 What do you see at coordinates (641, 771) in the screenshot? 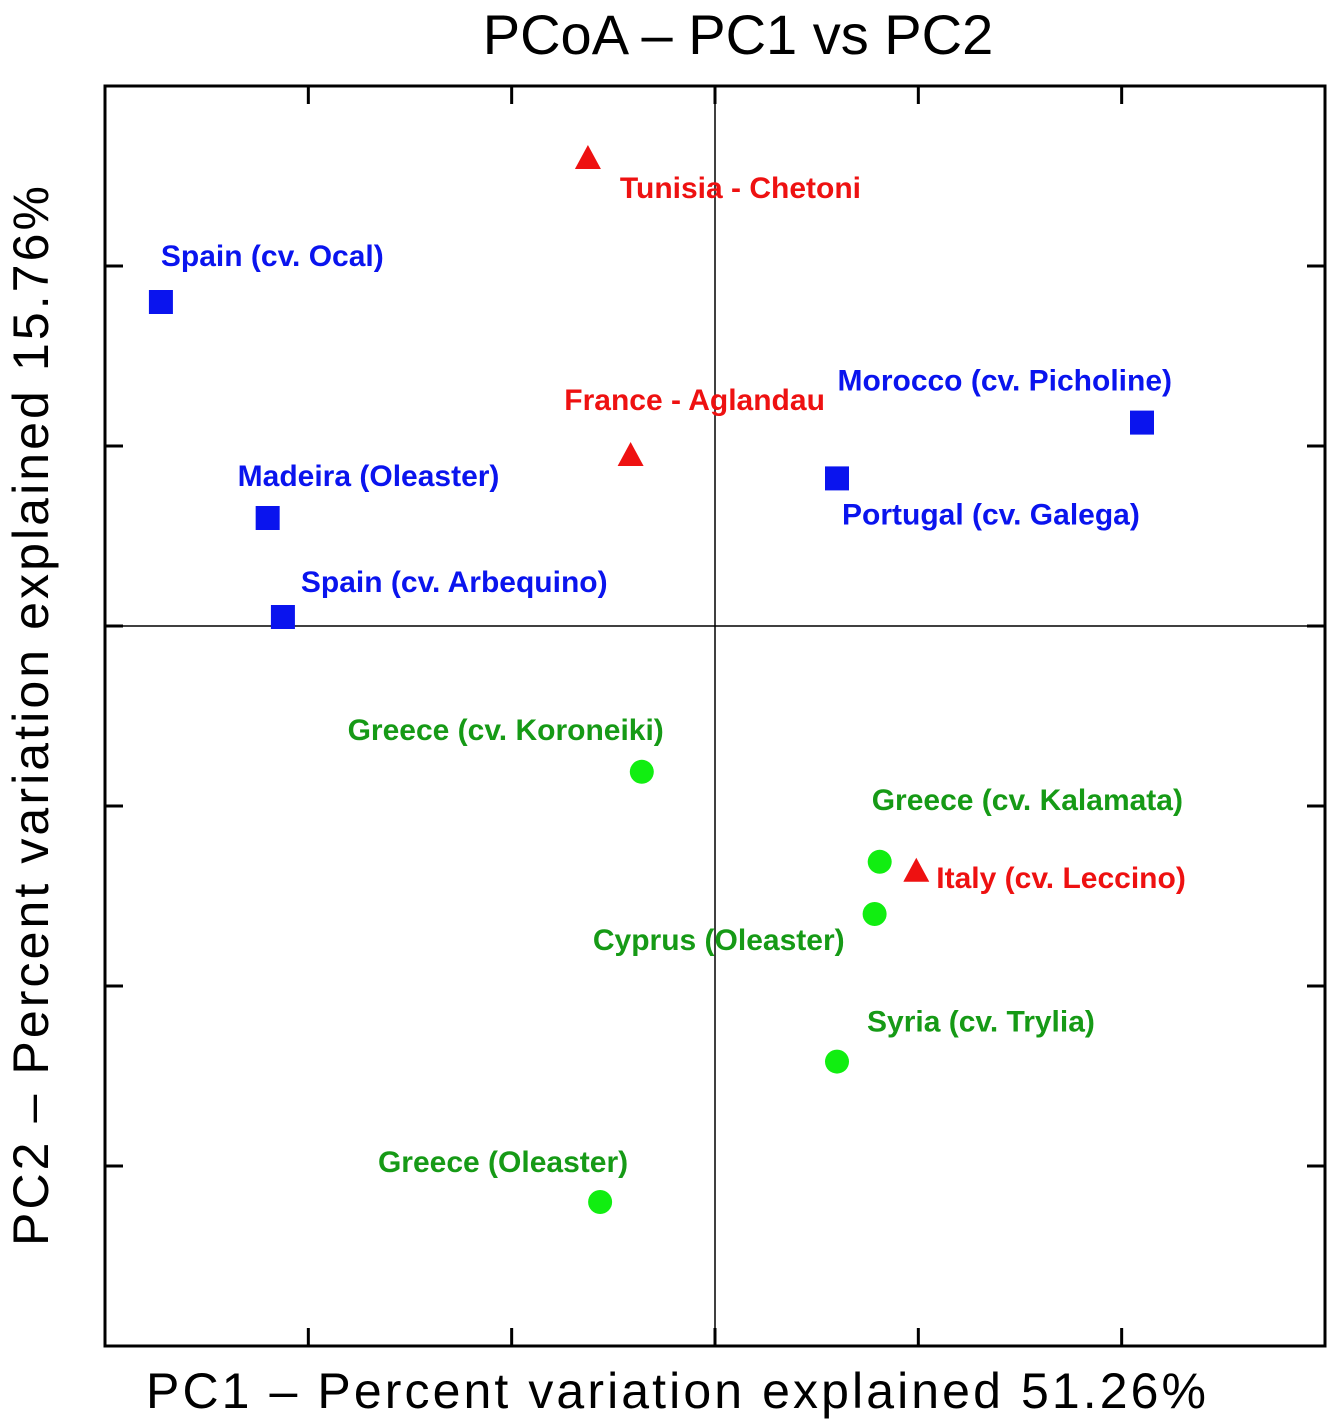
I see `circle-marker-greece-cv-koroneiki` at bounding box center [641, 771].